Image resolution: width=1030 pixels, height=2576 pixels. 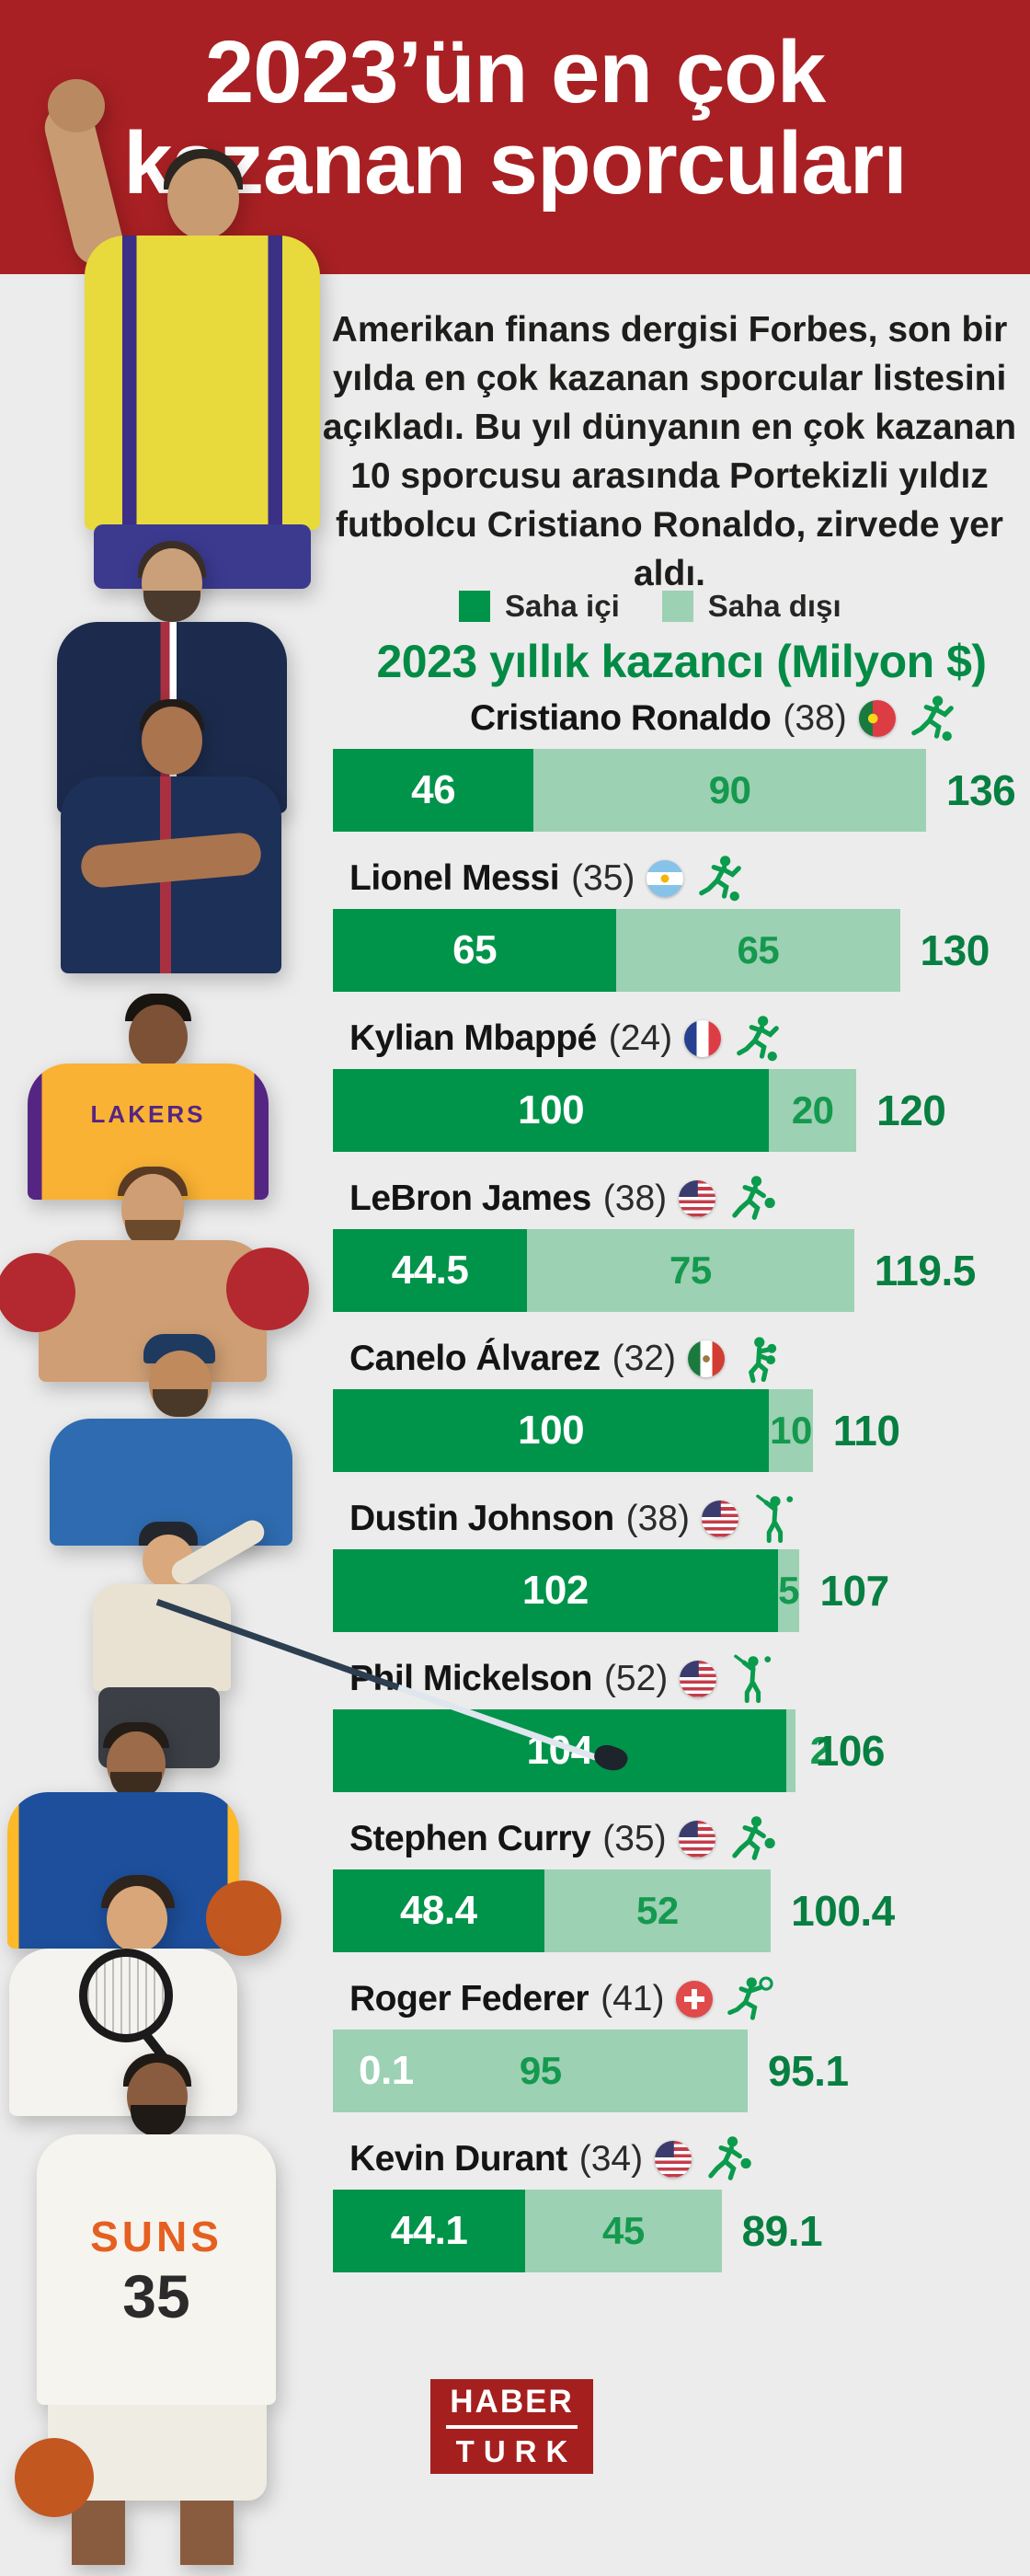 I want to click on photo-cristiano-ronaldo, so click(x=190, y=334).